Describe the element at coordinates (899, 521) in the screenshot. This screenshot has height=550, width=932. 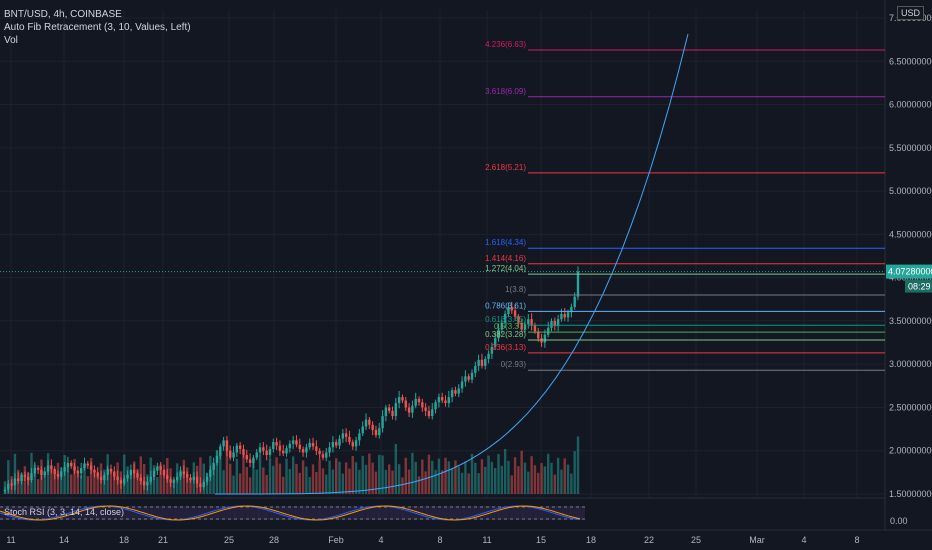
I see `rsi-scale-label: 0.00` at that location.